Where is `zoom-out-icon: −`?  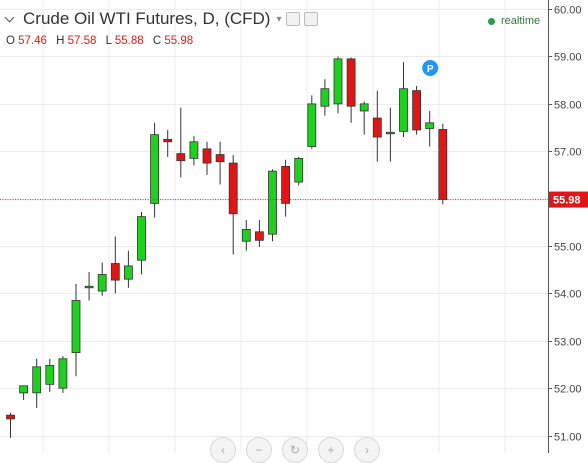
zoom-out-icon: − is located at coordinates (259, 450).